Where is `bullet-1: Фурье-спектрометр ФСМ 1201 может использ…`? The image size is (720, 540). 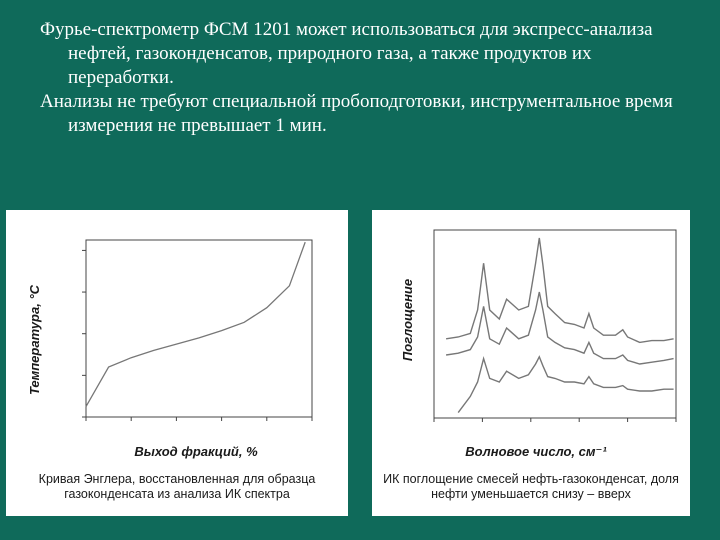
bullet-1: Фурье-спектрометр ФСМ 1201 может использ… is located at coordinates (346, 53).